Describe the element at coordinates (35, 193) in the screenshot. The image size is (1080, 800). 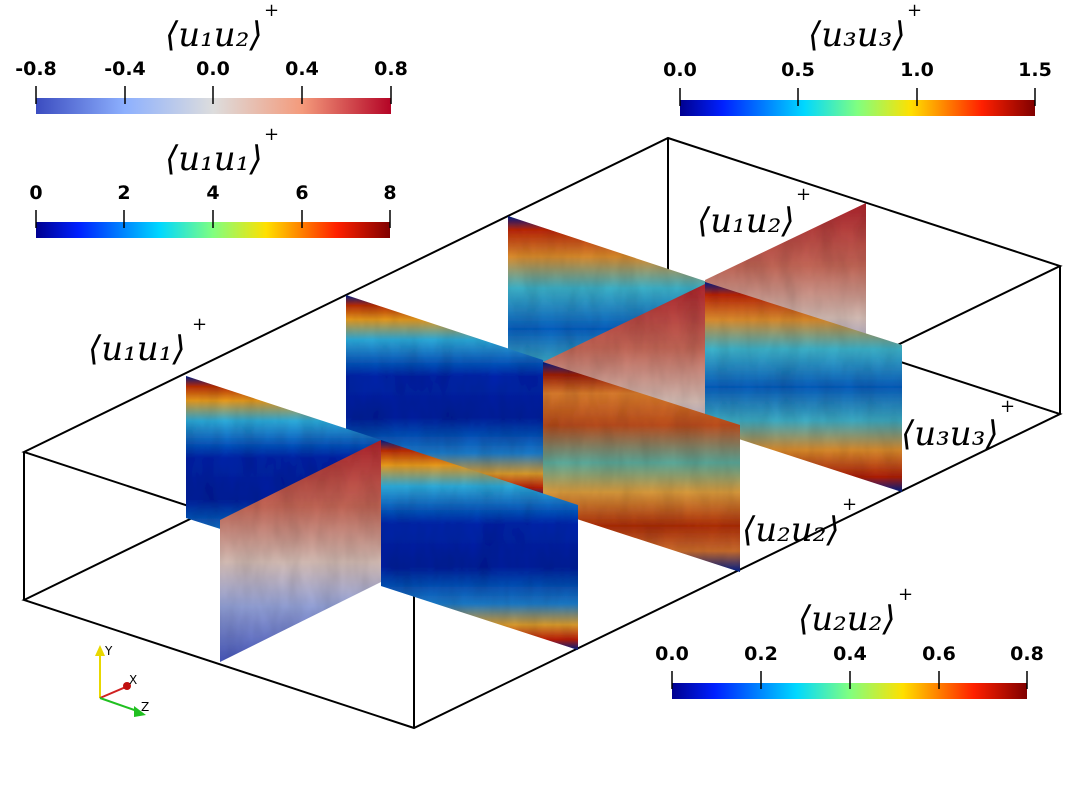
I see `colorbar-u1u1-tick: 0` at that location.